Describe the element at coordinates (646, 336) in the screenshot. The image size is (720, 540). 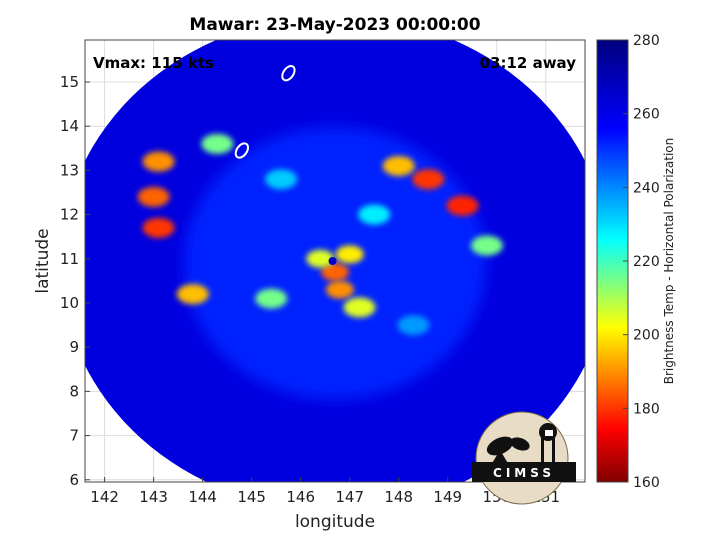
I see `colorbar-tick-label: 200` at that location.